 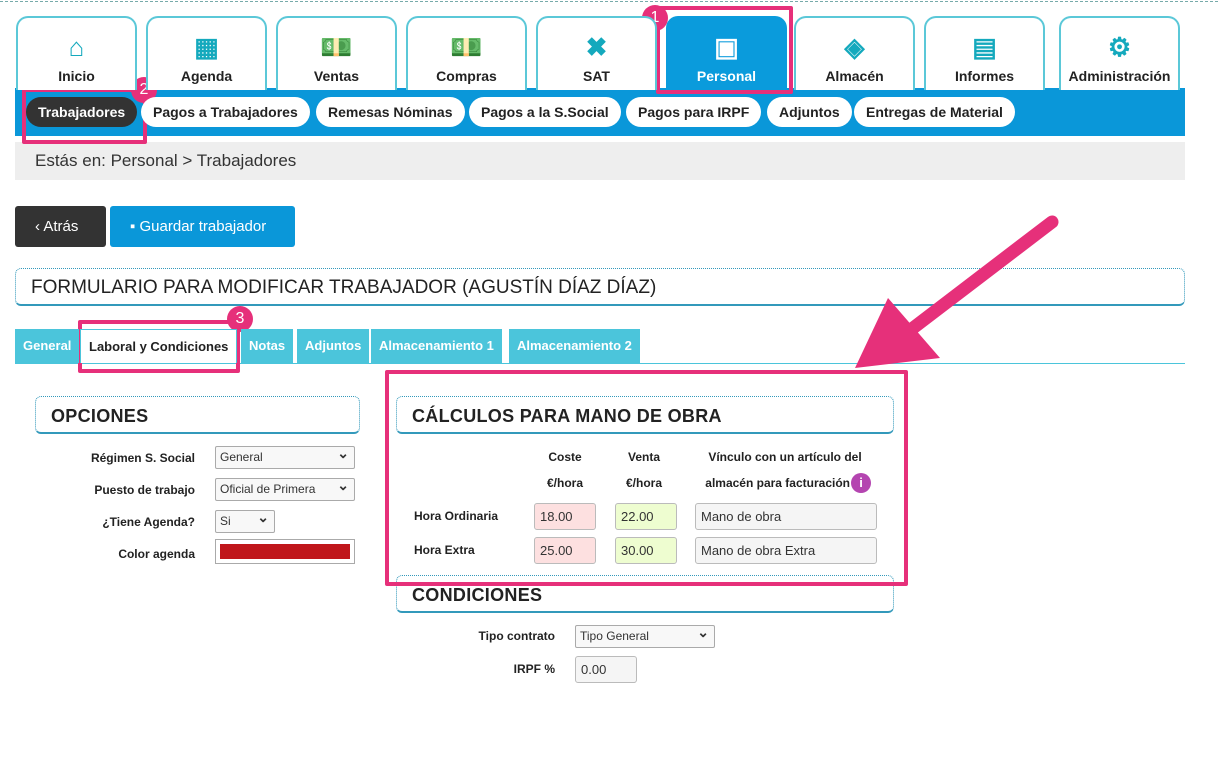 I want to click on back-button: ‹ Atrás, so click(x=60, y=226).